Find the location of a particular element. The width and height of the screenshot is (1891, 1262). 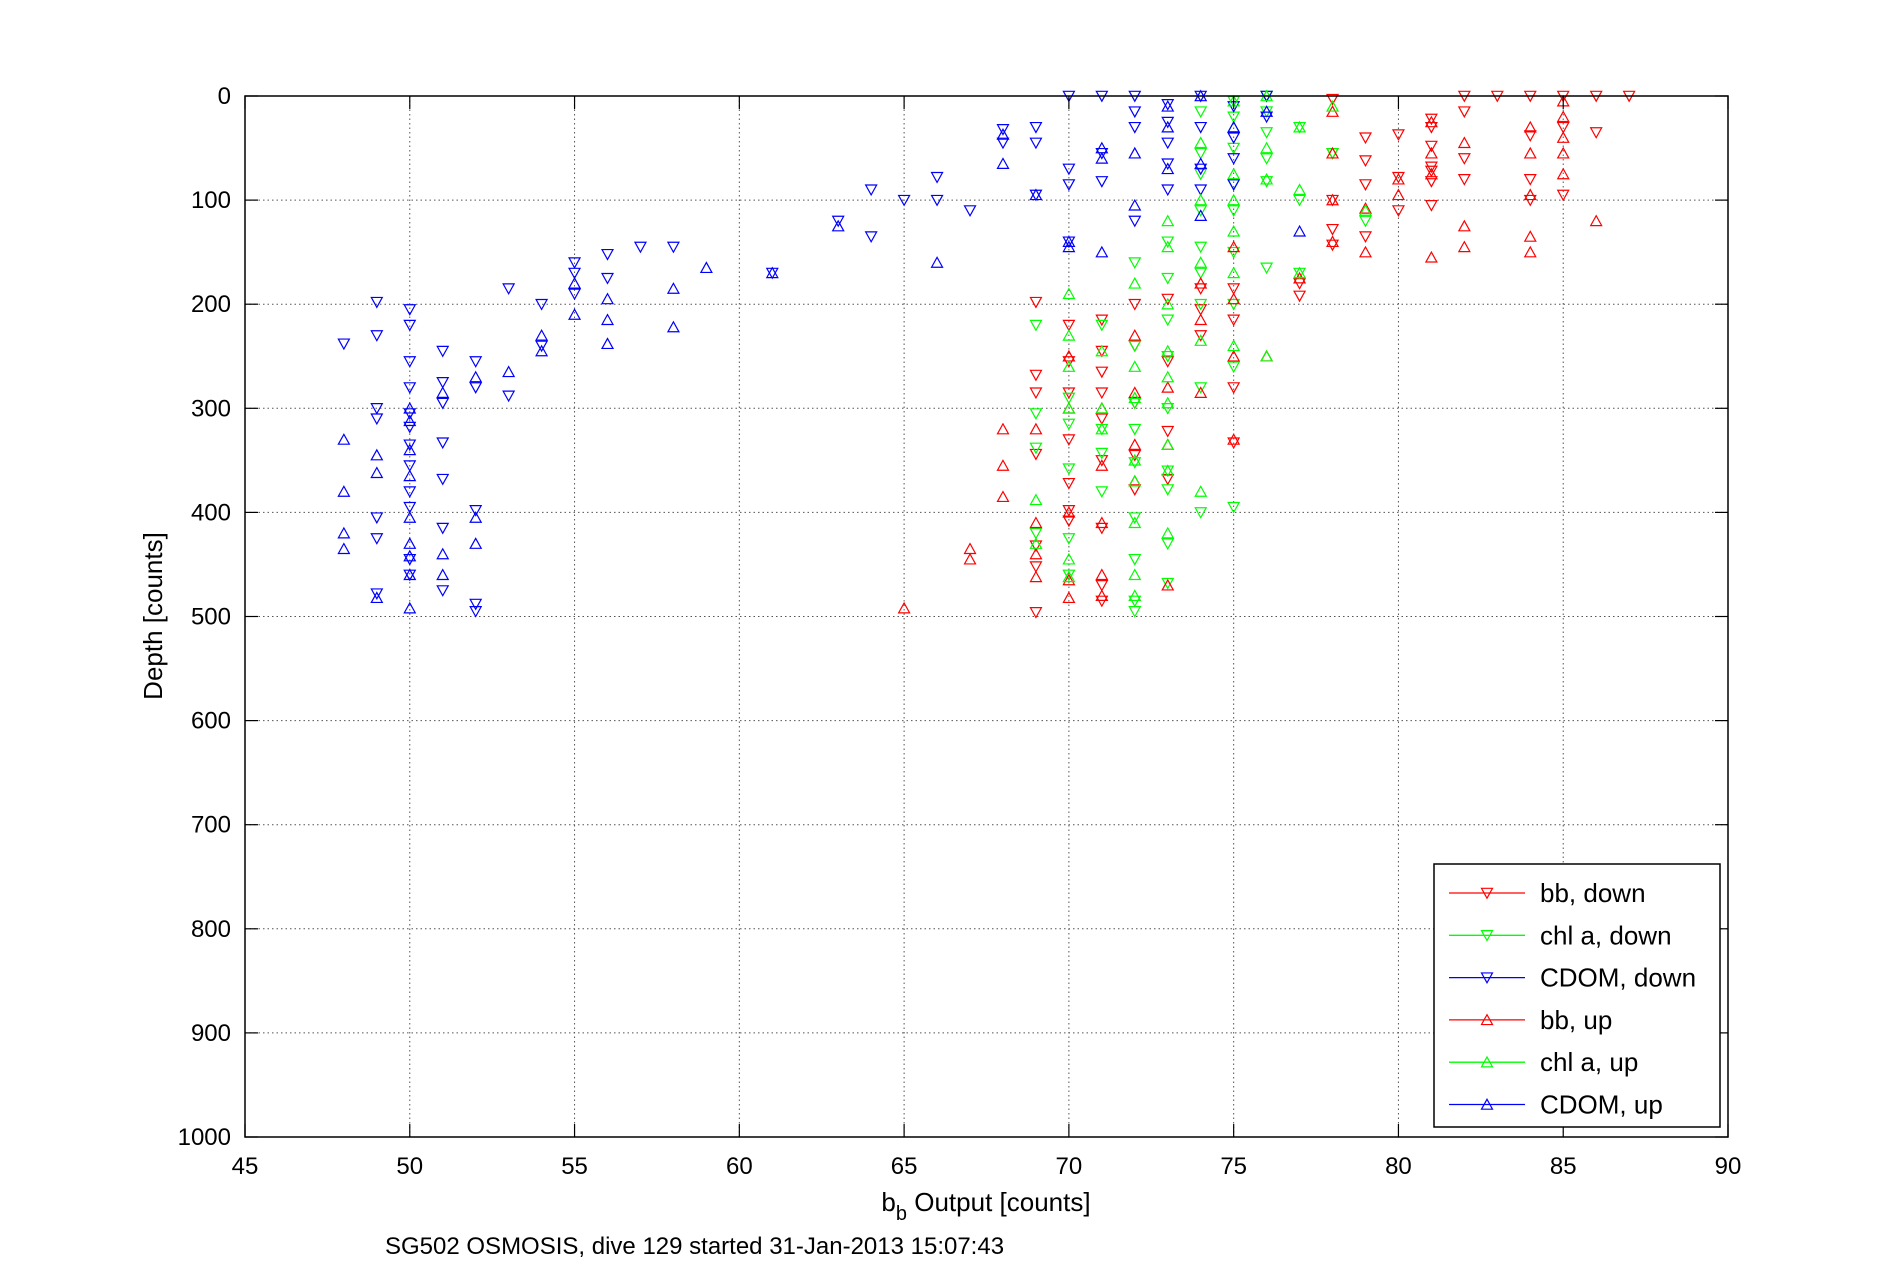

legend-box is located at coordinates (1577, 995).